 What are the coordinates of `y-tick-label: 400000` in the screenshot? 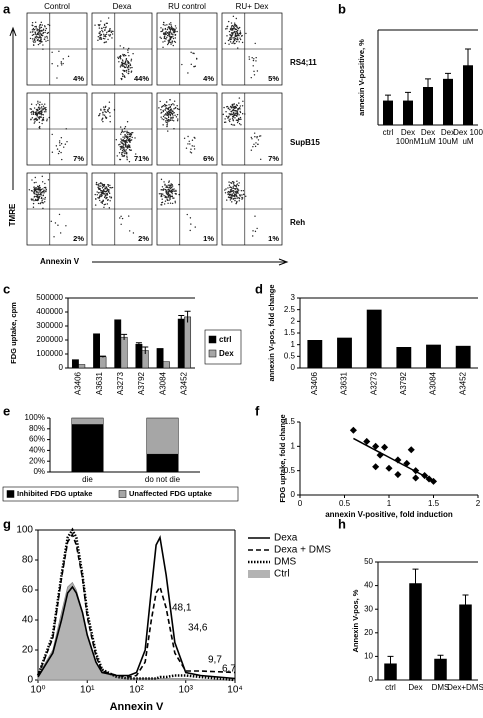 It's located at (49, 311).